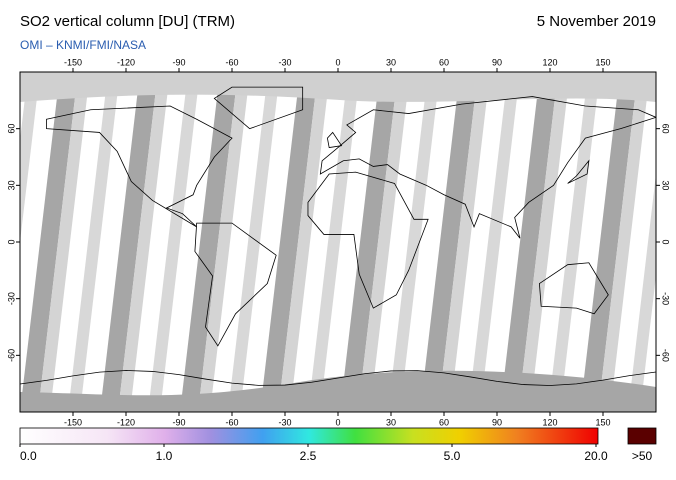 The width and height of the screenshot is (676, 480). What do you see at coordinates (28, 456) in the screenshot?
I see `colorbar-label: 0.0` at bounding box center [28, 456].